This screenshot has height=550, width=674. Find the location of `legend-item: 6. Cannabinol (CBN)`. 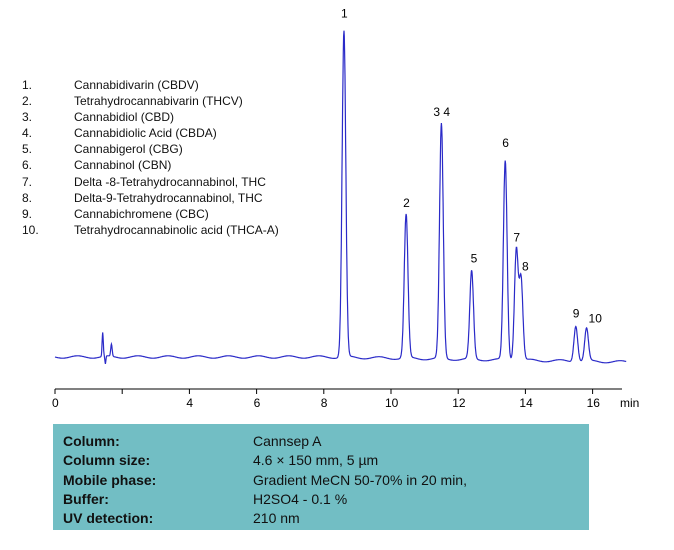

legend-item: 6. Cannabinol (CBN) is located at coordinates (150, 165).